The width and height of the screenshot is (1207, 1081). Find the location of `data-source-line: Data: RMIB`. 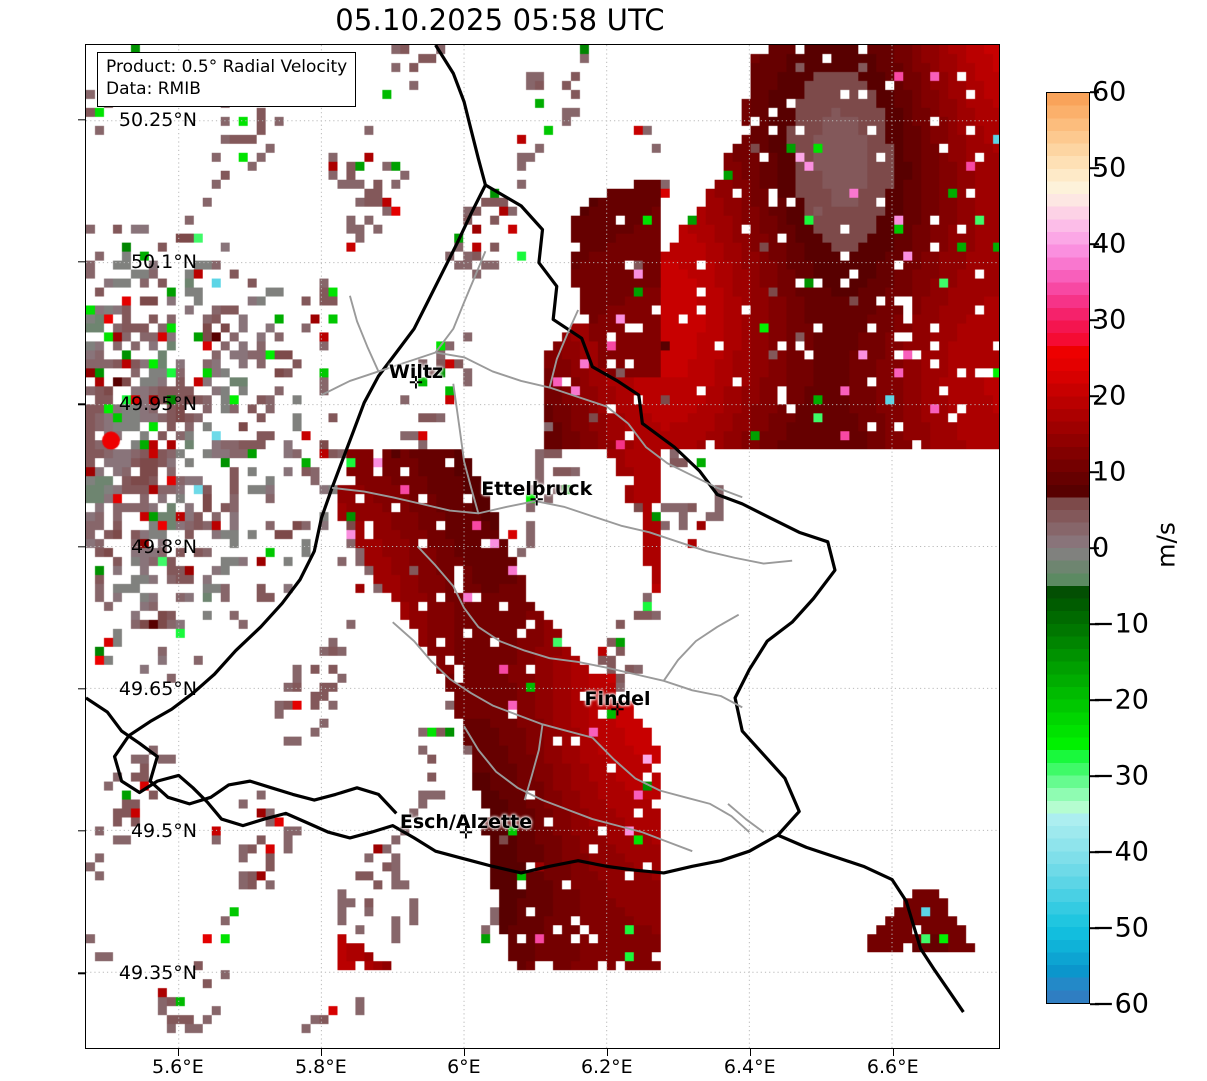

data-source-line: Data: RMIB is located at coordinates (153, 88).